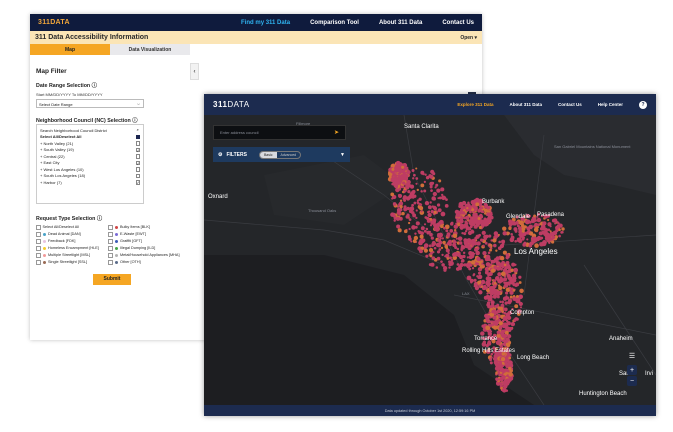 This screenshot has height=432, width=673. What do you see at coordinates (475, 104) in the screenshot?
I see `nav-explore: Explore 311 Data` at bounding box center [475, 104].